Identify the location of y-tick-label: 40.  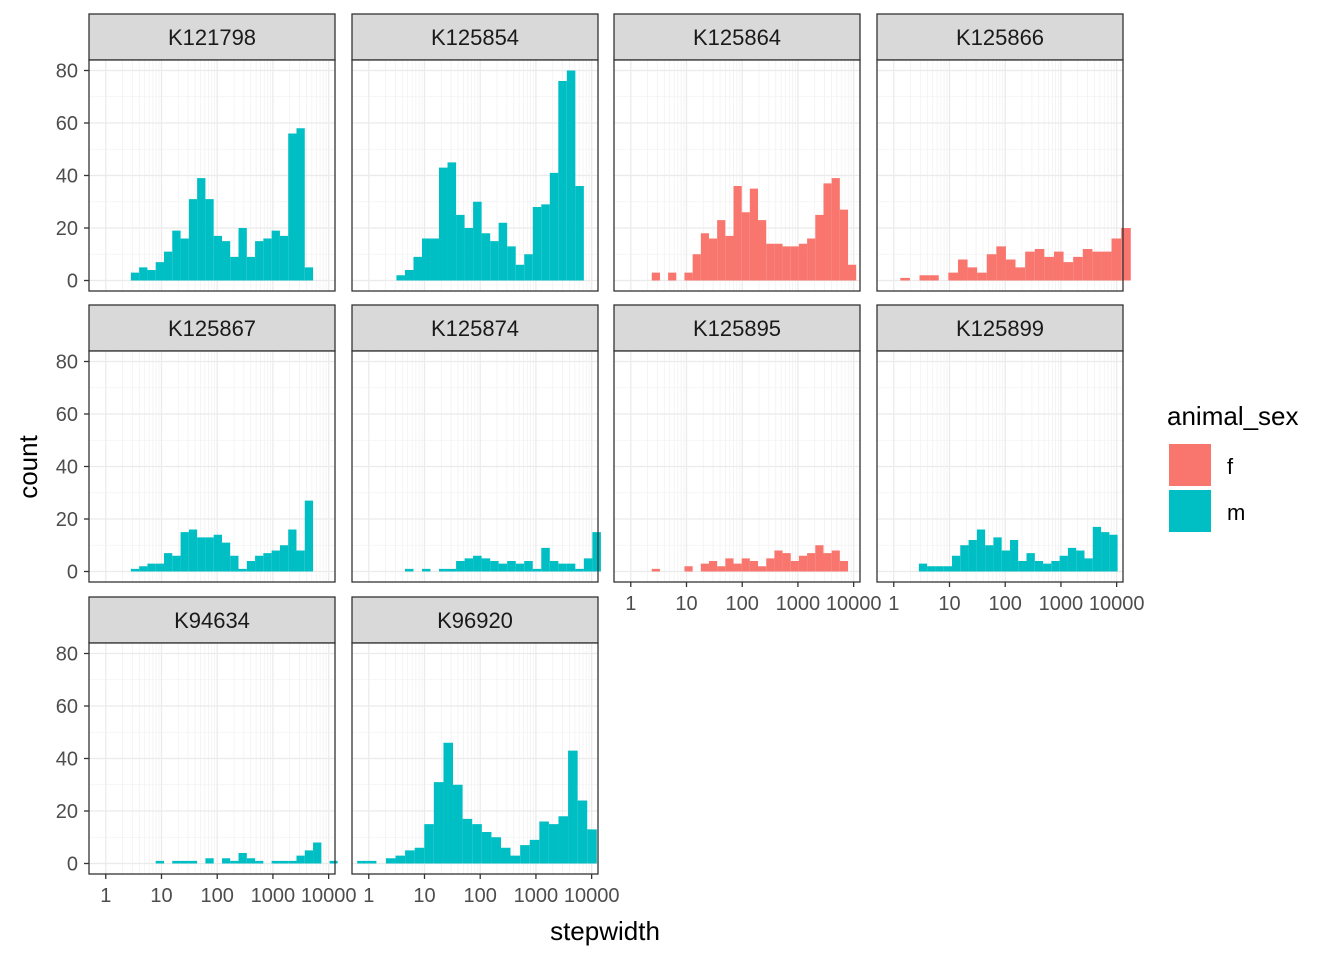
(67, 760).